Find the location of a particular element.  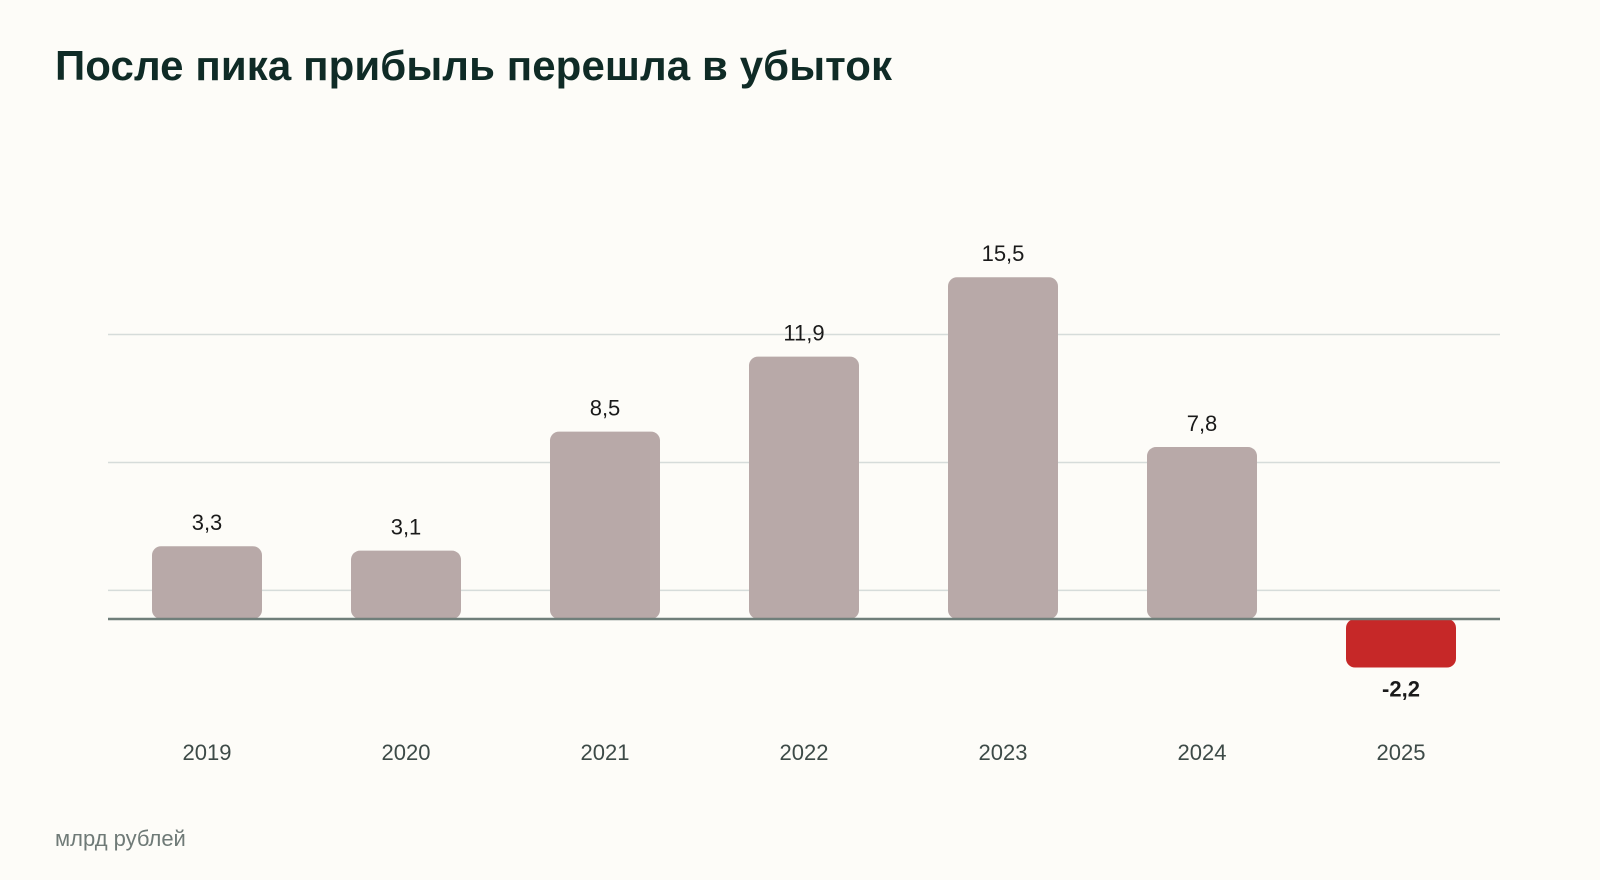

value-label-2020: 3,1 is located at coordinates (406, 527).